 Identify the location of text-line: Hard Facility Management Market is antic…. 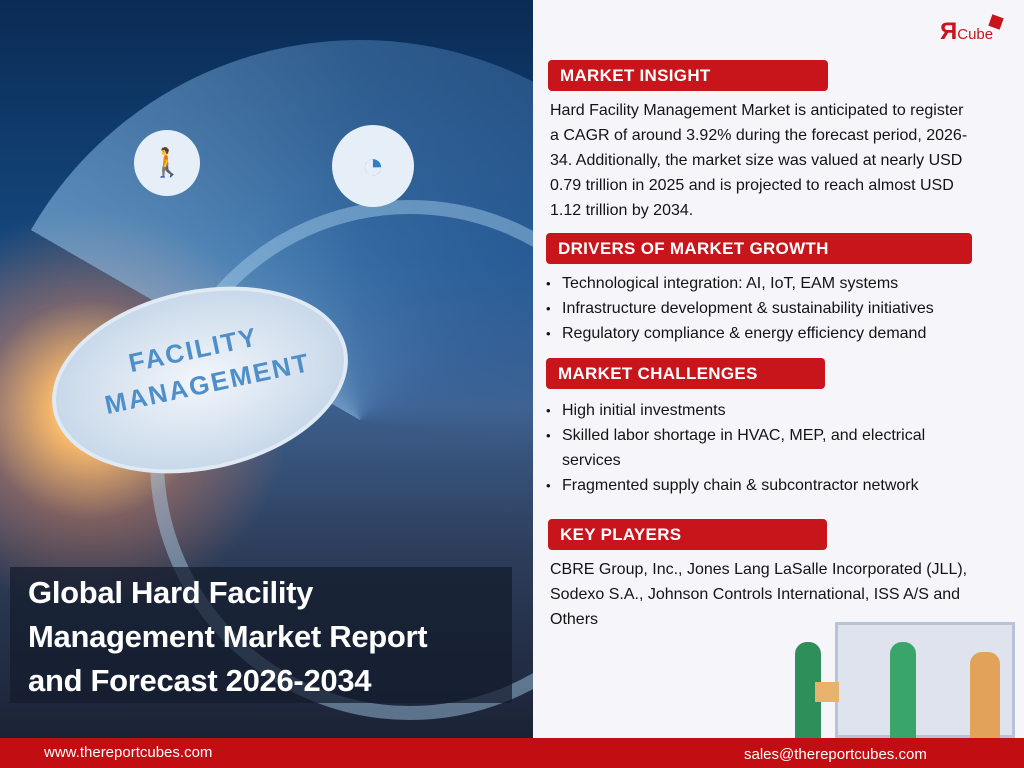
(757, 110).